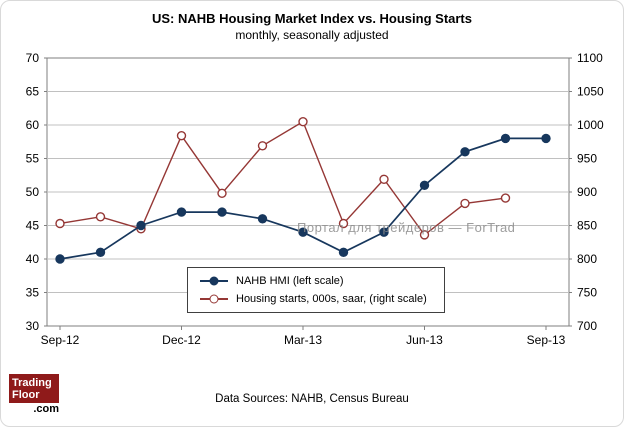  I want to click on right-axis-label: 1100, so click(590, 58).